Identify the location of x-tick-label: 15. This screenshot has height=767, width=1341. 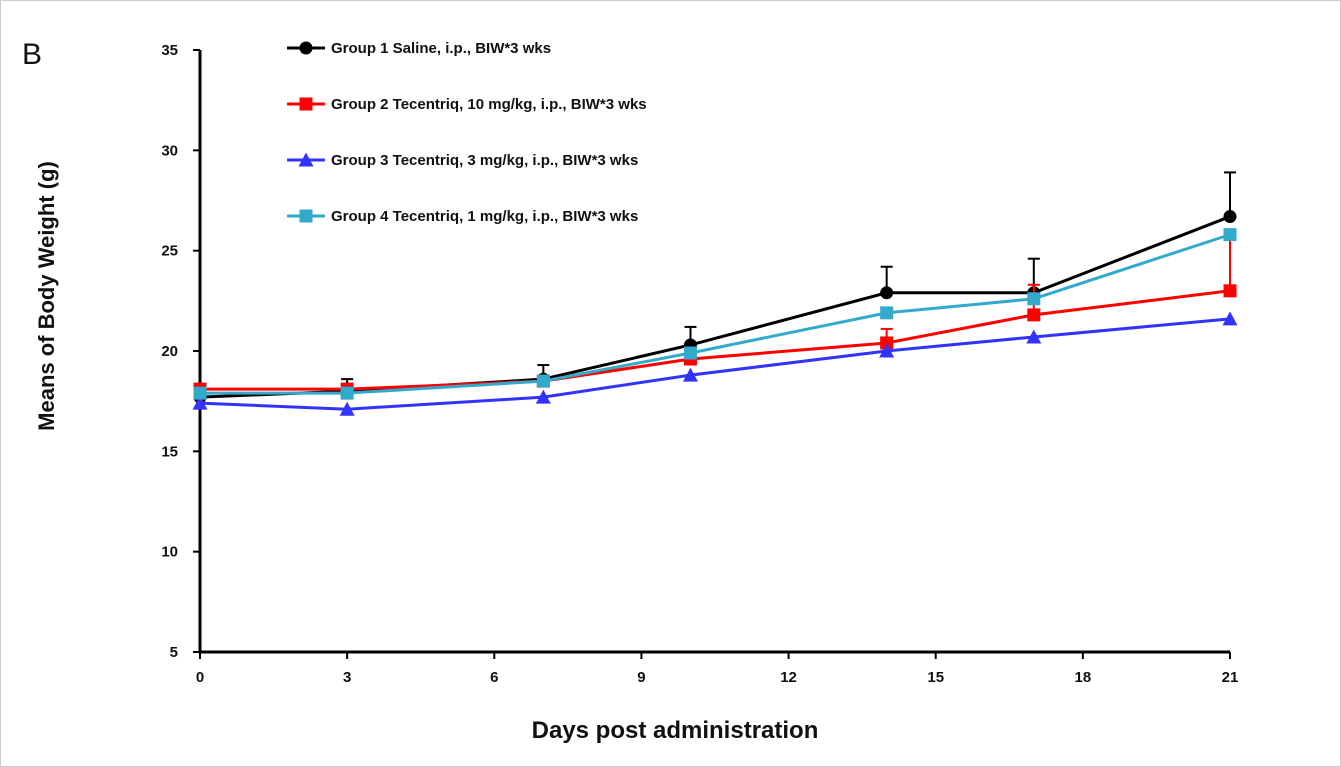
(935, 677).